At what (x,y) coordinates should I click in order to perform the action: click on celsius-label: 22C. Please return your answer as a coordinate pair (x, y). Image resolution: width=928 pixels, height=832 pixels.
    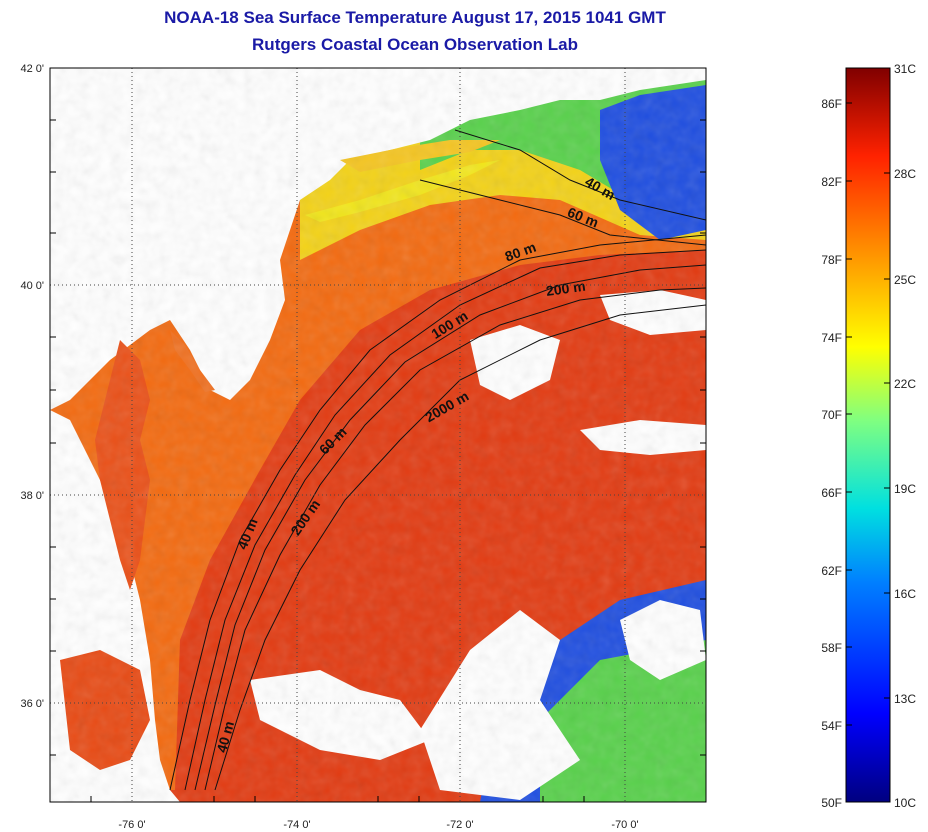
    Looking at the image, I should click on (905, 384).